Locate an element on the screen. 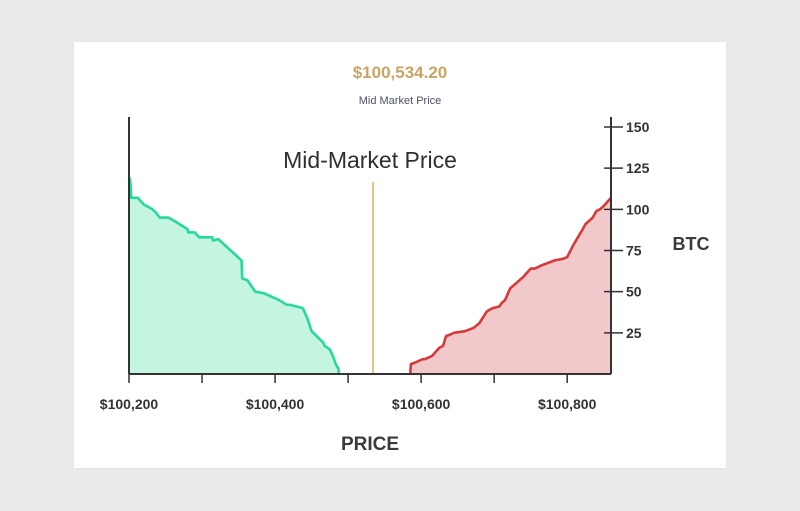 The height and width of the screenshot is (511, 800). y-tick-label: 125 is located at coordinates (638, 168).